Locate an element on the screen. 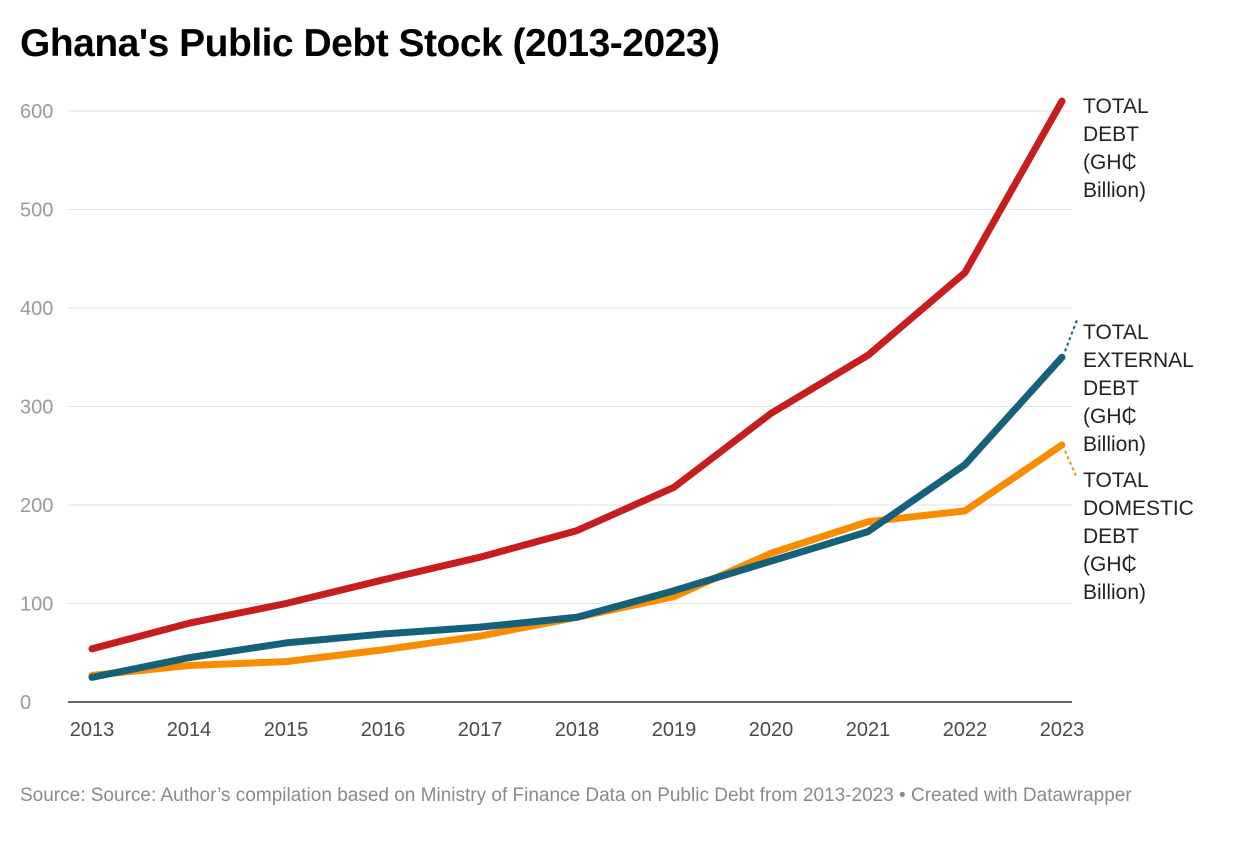 This screenshot has width=1240, height=854. y-tick-label: 100 is located at coordinates (36, 605).